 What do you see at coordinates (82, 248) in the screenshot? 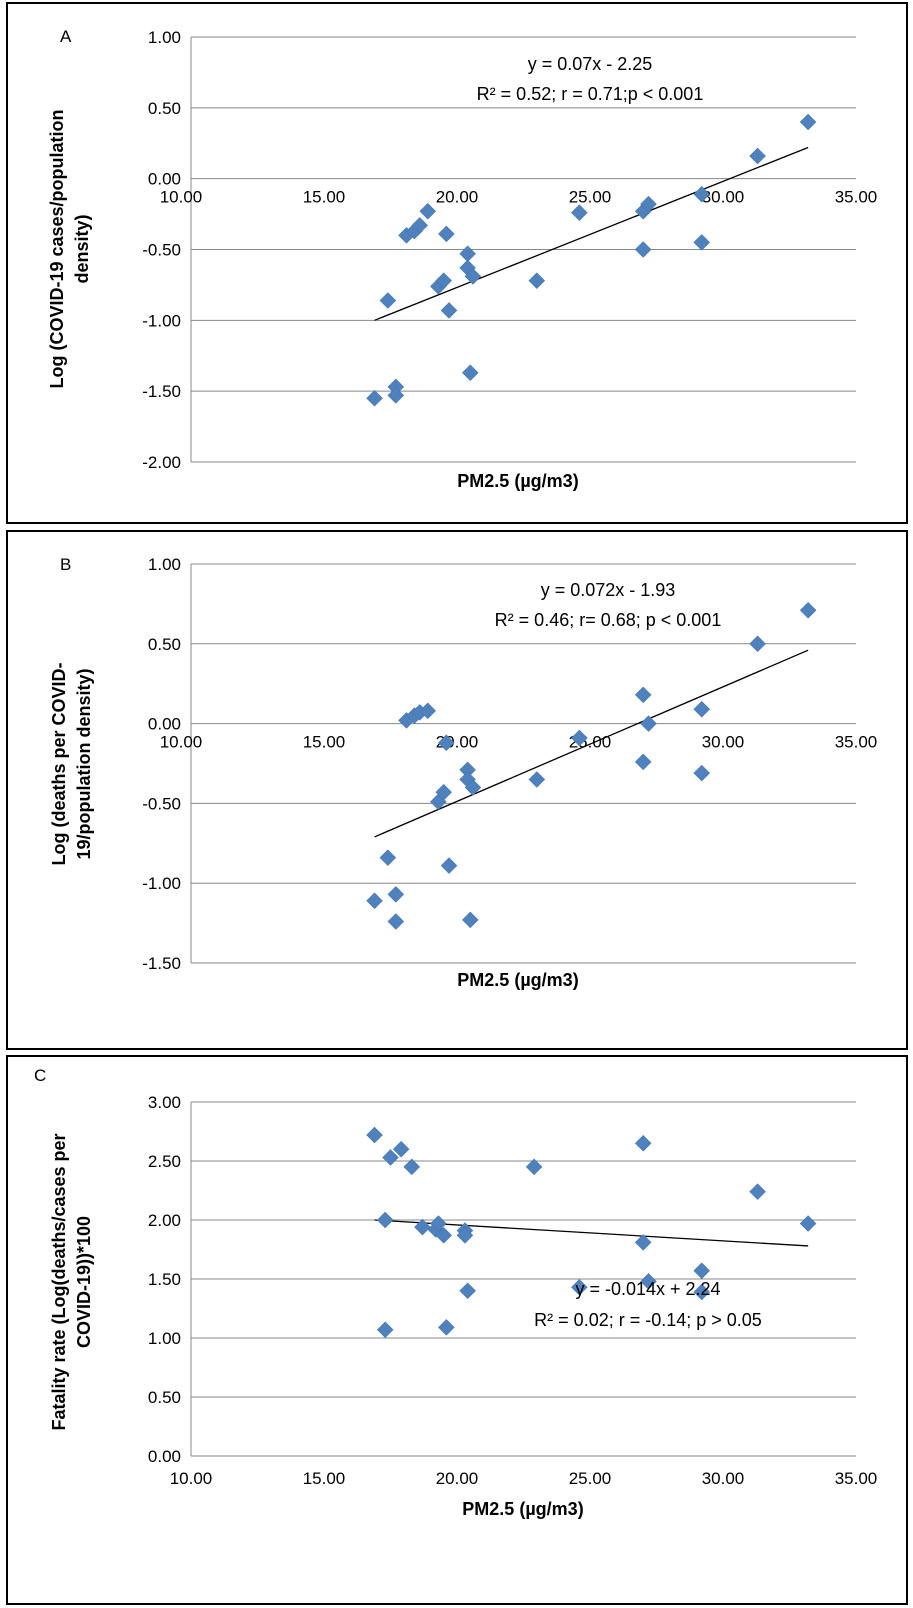
I see `y-axis-title-line: density)` at bounding box center [82, 248].